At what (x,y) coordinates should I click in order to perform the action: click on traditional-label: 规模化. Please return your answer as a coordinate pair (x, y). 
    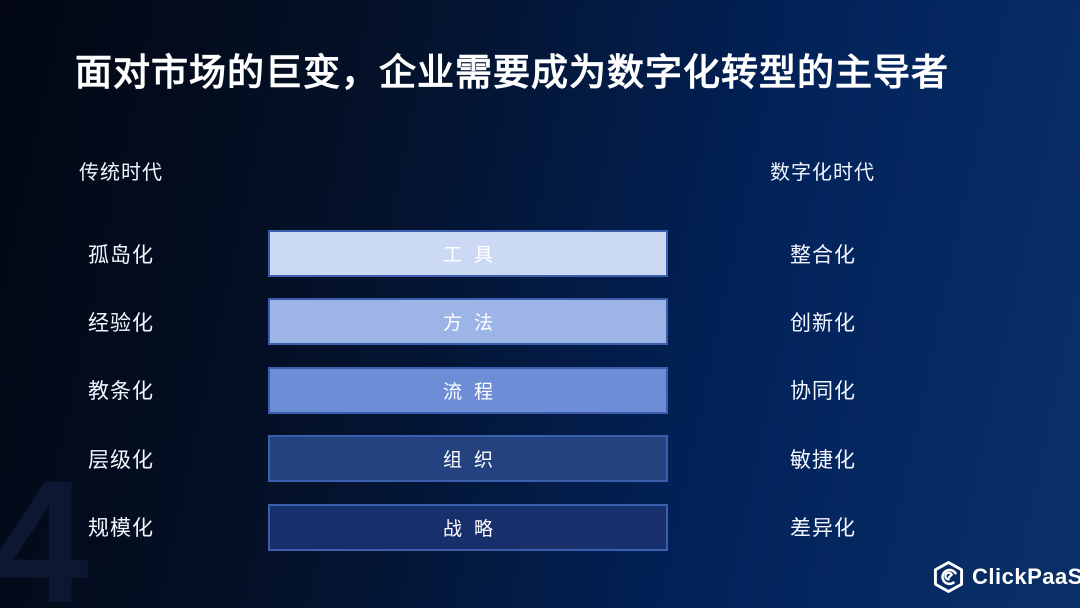
    Looking at the image, I should click on (121, 529).